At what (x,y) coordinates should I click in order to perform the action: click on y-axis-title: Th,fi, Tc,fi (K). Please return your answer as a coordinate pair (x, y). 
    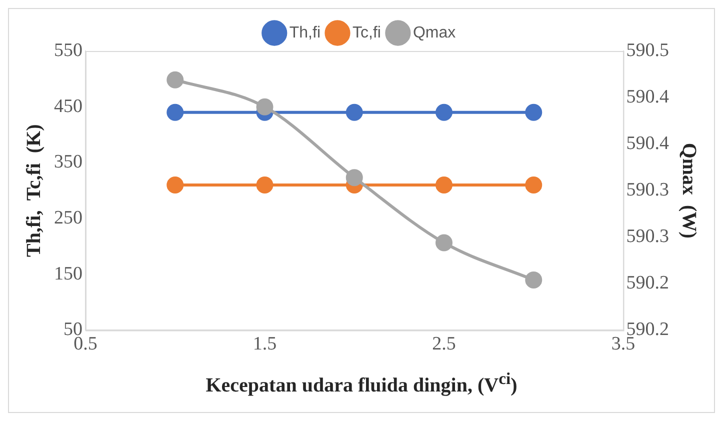
    Looking at the image, I should click on (34, 190).